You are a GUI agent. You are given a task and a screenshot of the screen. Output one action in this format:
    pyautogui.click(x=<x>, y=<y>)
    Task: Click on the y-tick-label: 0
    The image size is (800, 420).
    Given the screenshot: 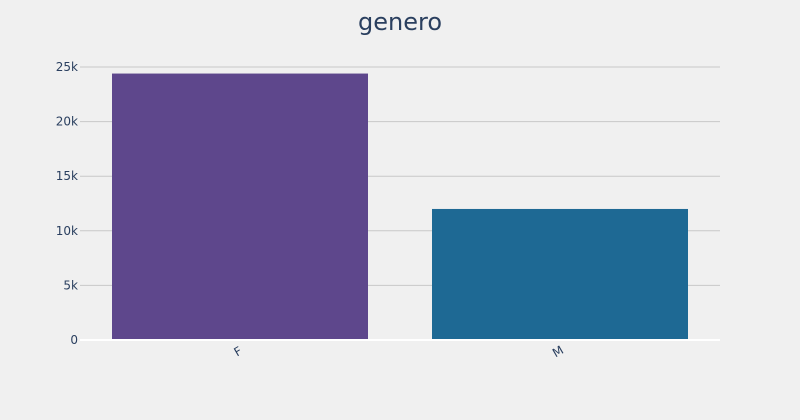 What is the action you would take?
    pyautogui.click(x=74, y=340)
    